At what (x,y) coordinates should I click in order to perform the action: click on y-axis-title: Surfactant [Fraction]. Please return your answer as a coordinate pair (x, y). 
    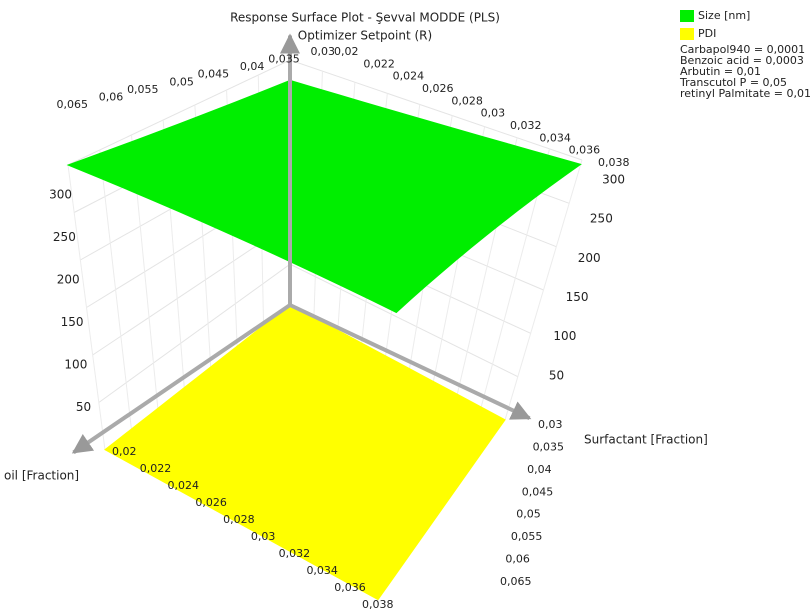
    Looking at the image, I should click on (646, 440).